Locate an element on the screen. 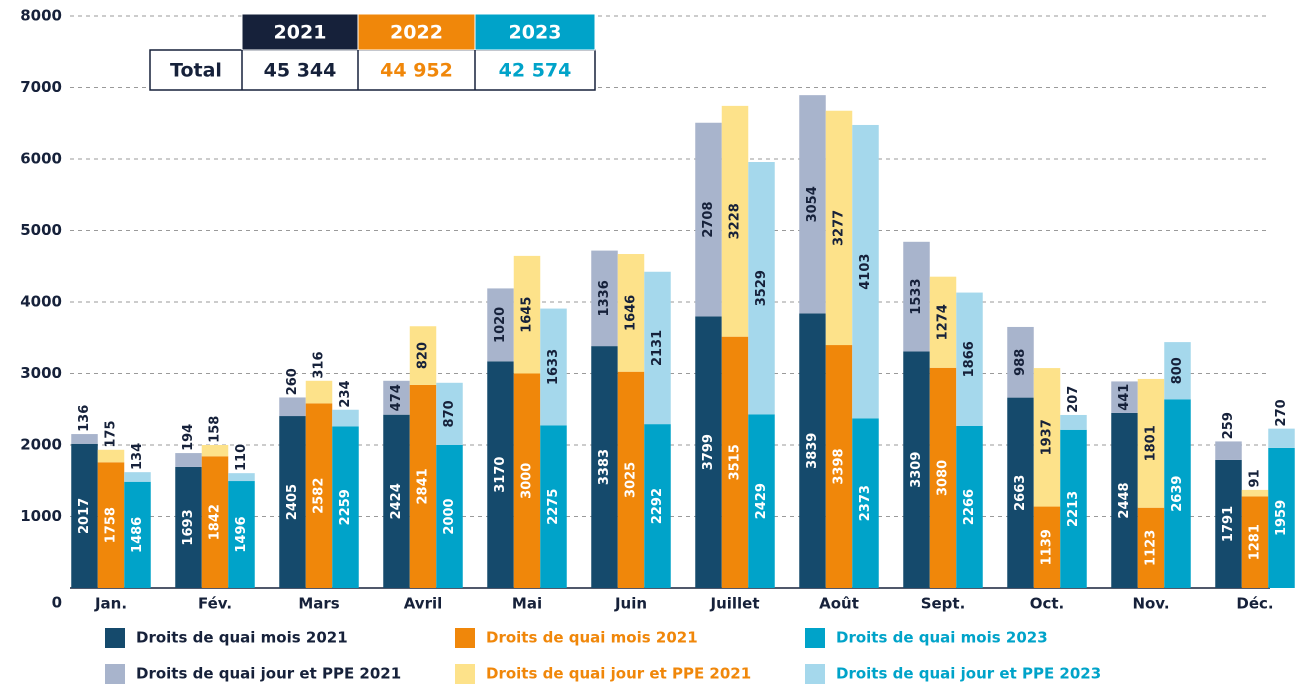  table-header-cell is located at coordinates (535, 32).